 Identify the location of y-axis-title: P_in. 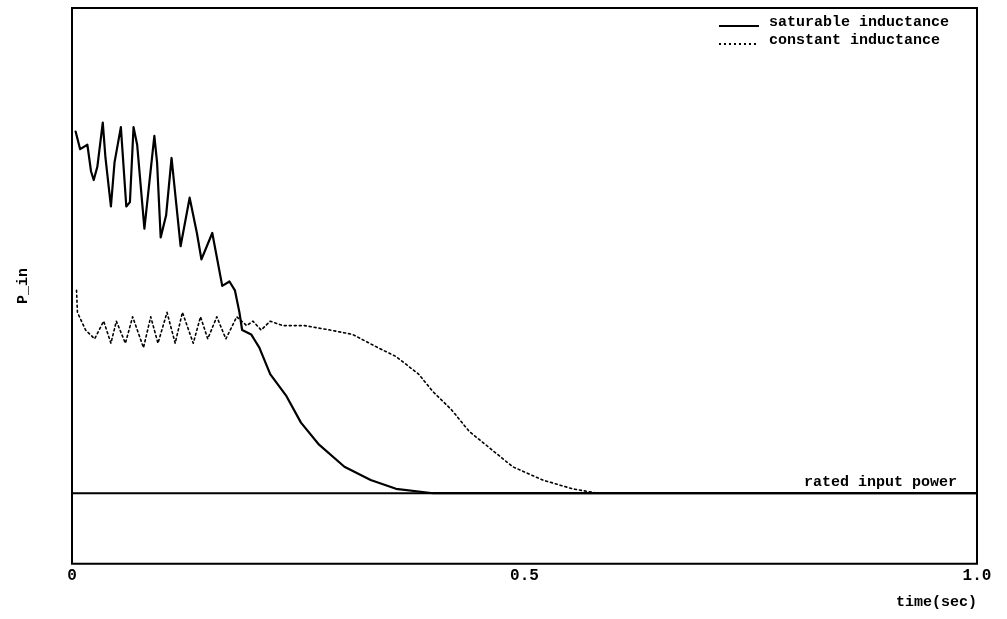
(23, 285).